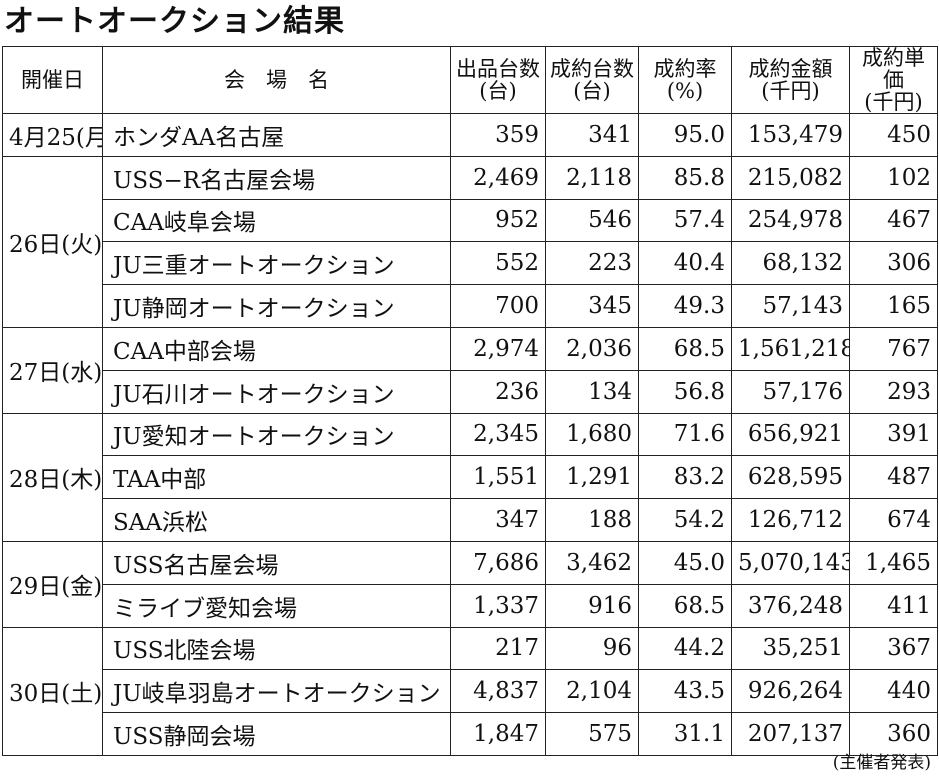  I want to click on venue-cell: JU三重オートオークション, so click(276, 263).